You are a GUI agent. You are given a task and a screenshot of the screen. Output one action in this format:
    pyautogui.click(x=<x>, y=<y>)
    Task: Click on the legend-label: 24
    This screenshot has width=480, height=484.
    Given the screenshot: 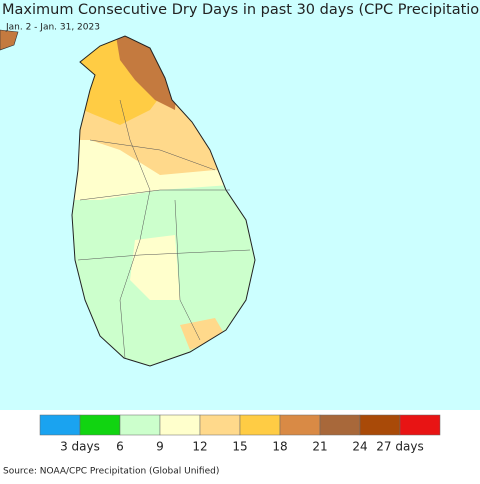 What is the action you would take?
    pyautogui.click(x=359, y=447)
    